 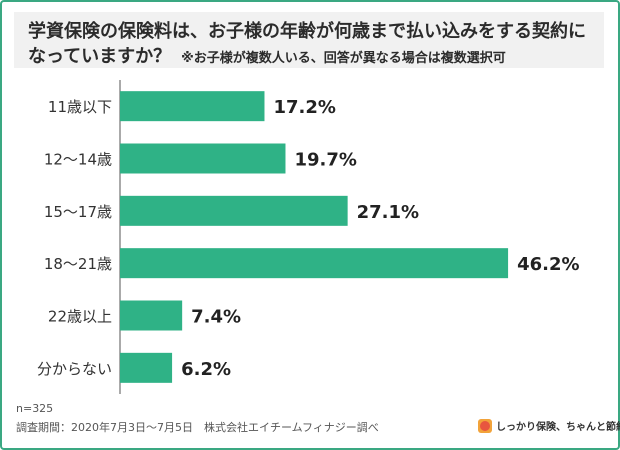 I want to click on value-label-1: 19.7%, so click(x=325, y=160).